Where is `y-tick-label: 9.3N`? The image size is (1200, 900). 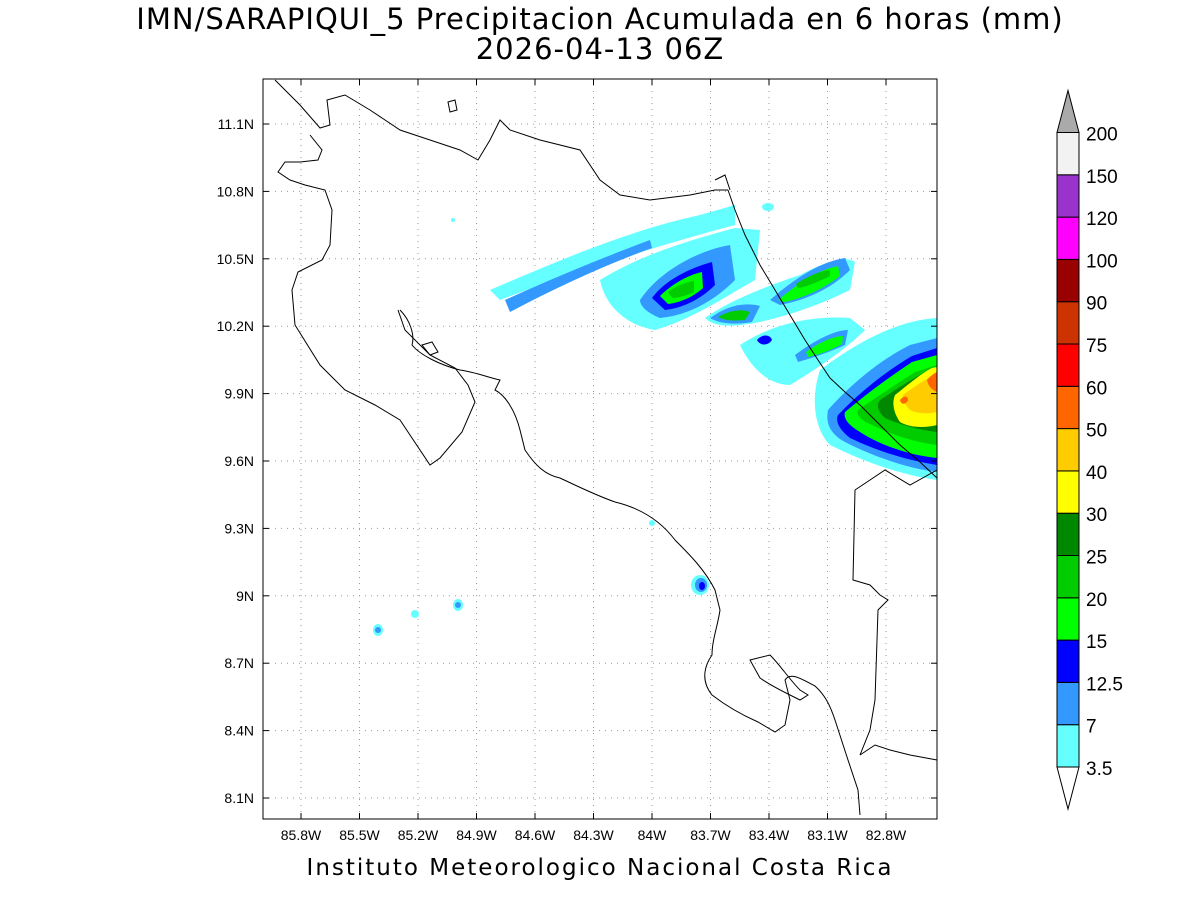
y-tick-label: 9.3N is located at coordinates (239, 528).